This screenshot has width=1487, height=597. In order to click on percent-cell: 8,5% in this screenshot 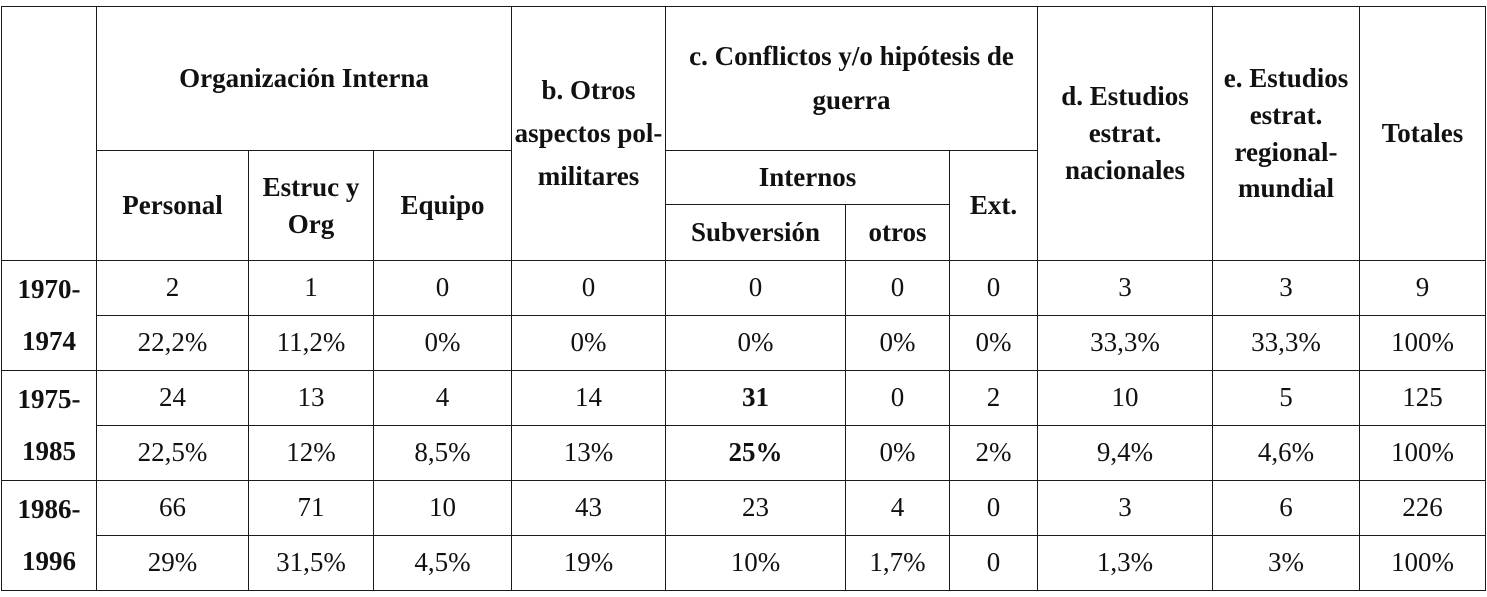, I will do `click(442, 453)`.